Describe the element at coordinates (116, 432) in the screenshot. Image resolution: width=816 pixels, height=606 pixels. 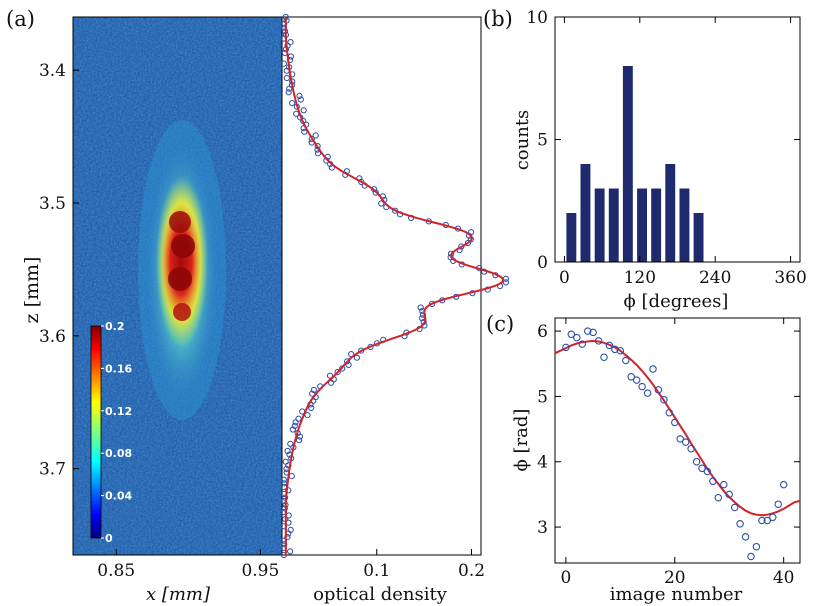
I see `colorbar-ticks: 0 0.04 0.08 0.12 0.16 0.2` at that location.